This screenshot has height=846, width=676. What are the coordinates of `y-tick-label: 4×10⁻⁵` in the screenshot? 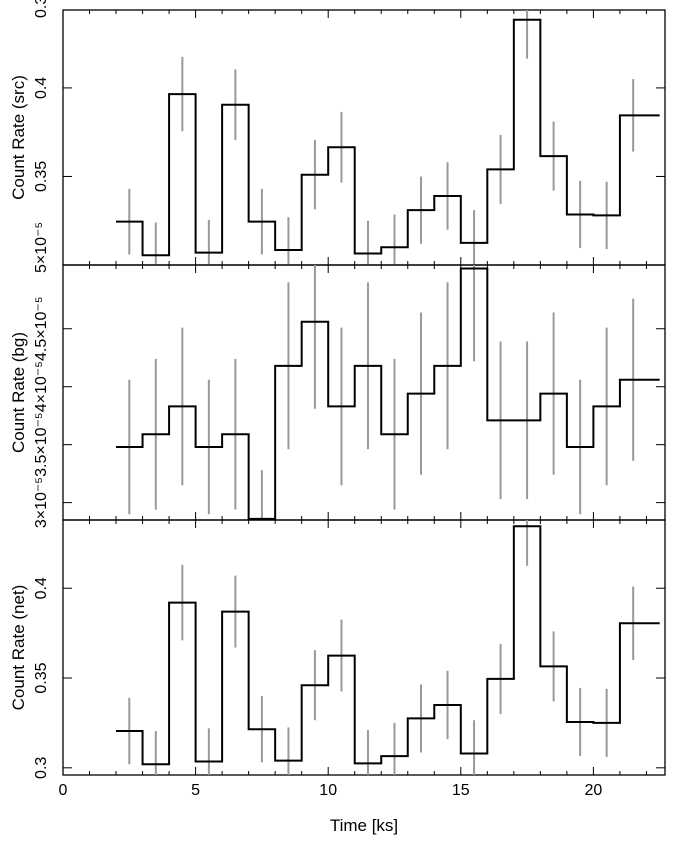 It's located at (41, 386).